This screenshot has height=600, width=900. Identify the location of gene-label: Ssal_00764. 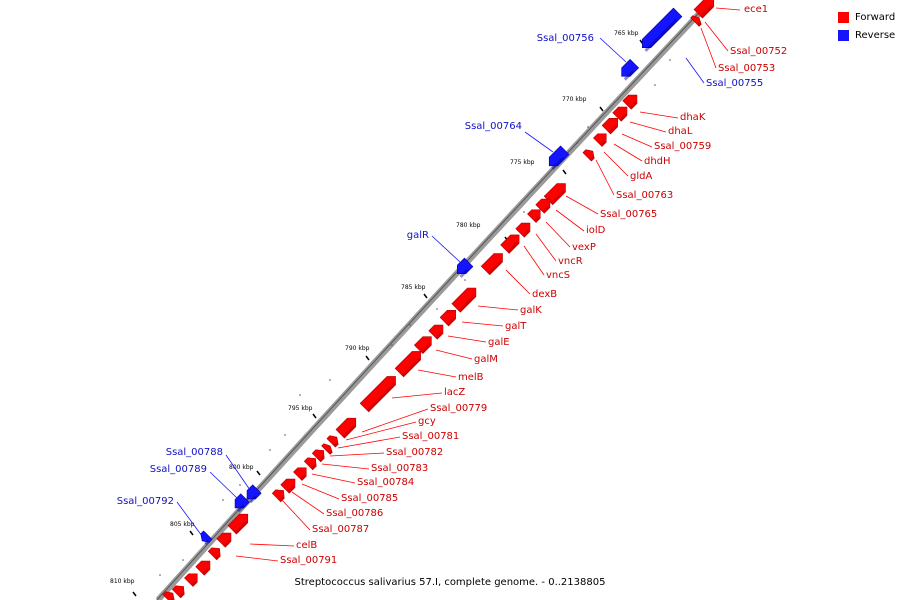
(493, 126).